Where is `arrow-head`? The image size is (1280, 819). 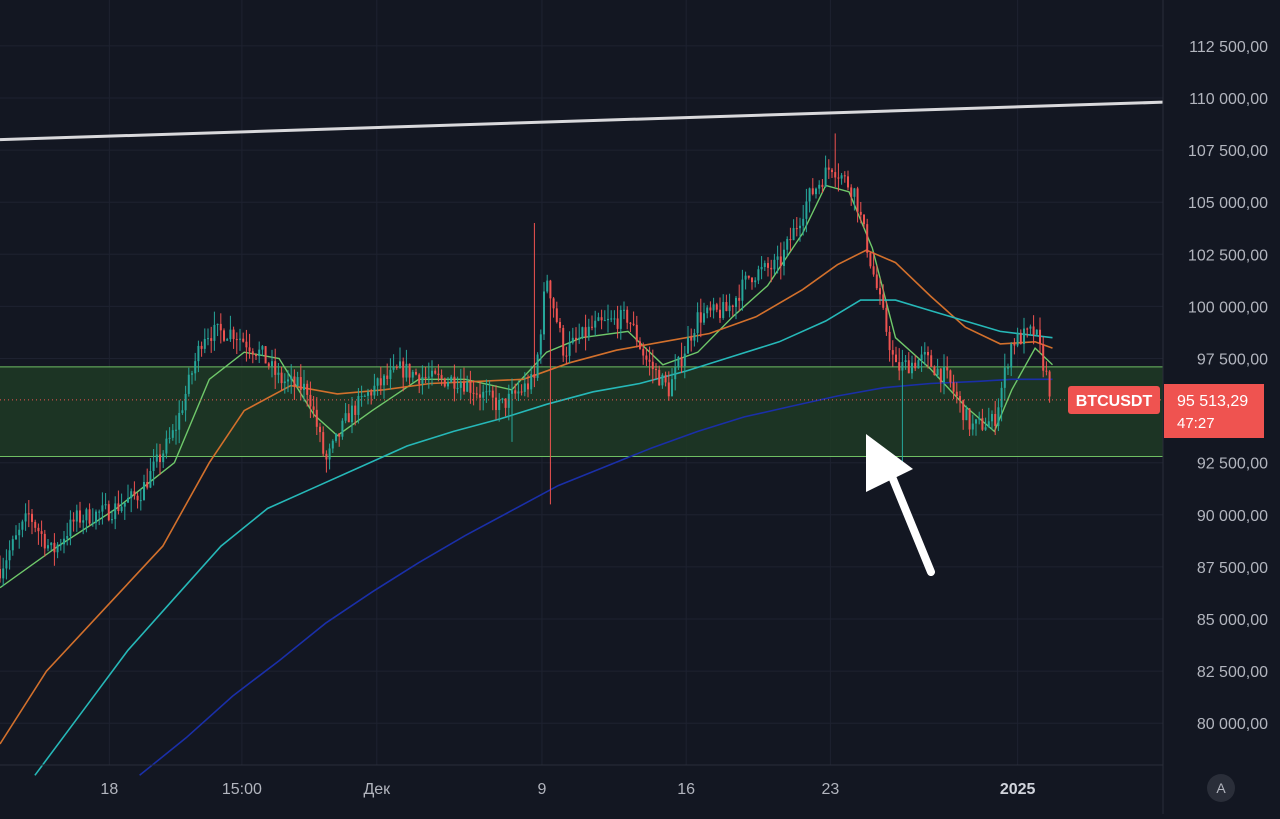
arrow-head is located at coordinates (889, 463).